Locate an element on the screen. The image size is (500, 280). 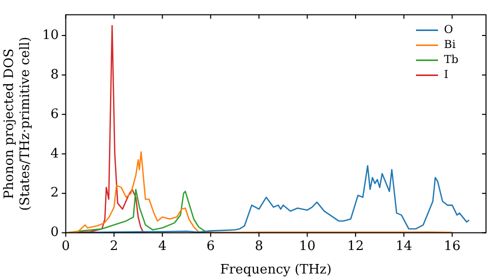
x-tick-label: 6 is located at coordinates (210, 246).